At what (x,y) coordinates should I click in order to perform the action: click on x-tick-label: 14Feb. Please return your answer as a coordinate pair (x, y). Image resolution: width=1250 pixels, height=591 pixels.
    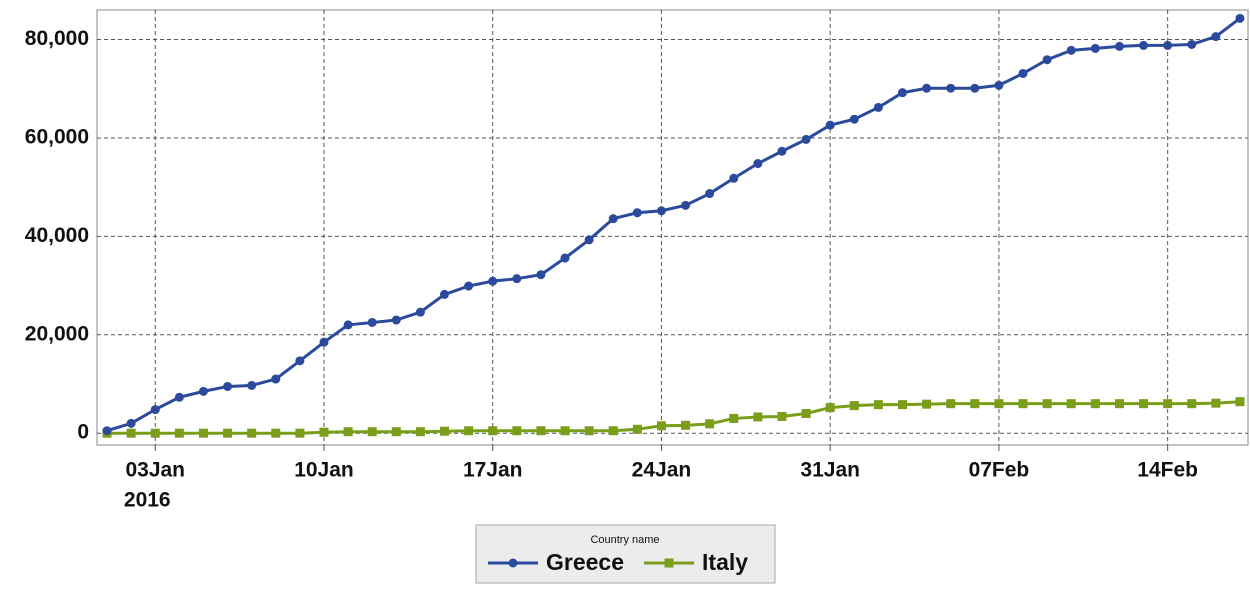
    Looking at the image, I should click on (1167, 470).